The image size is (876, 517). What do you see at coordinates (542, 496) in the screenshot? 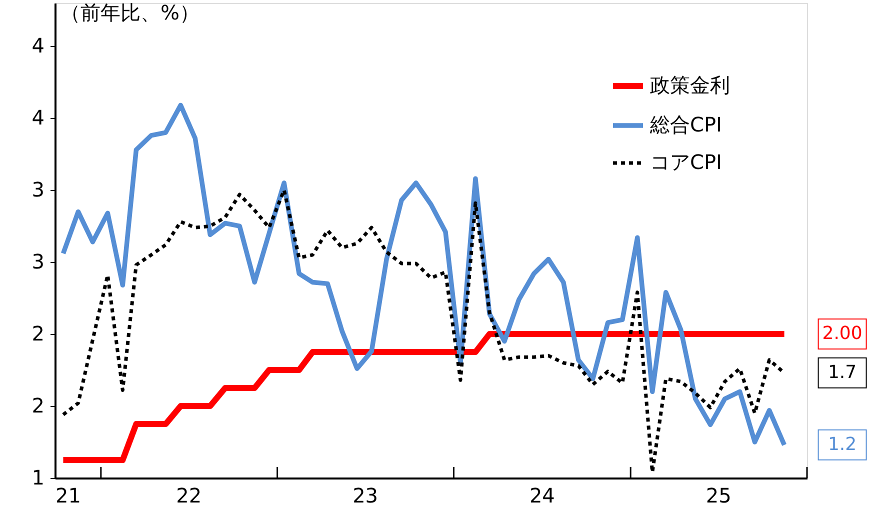
I see `x-tick-label: 24` at bounding box center [542, 496].